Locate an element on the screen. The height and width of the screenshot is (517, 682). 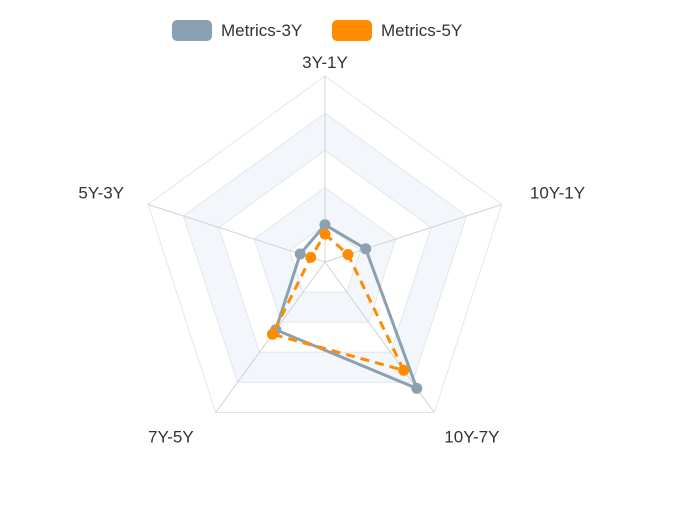
data-point-Metrics-5Y-7Y-5Y is located at coordinates (272, 334).